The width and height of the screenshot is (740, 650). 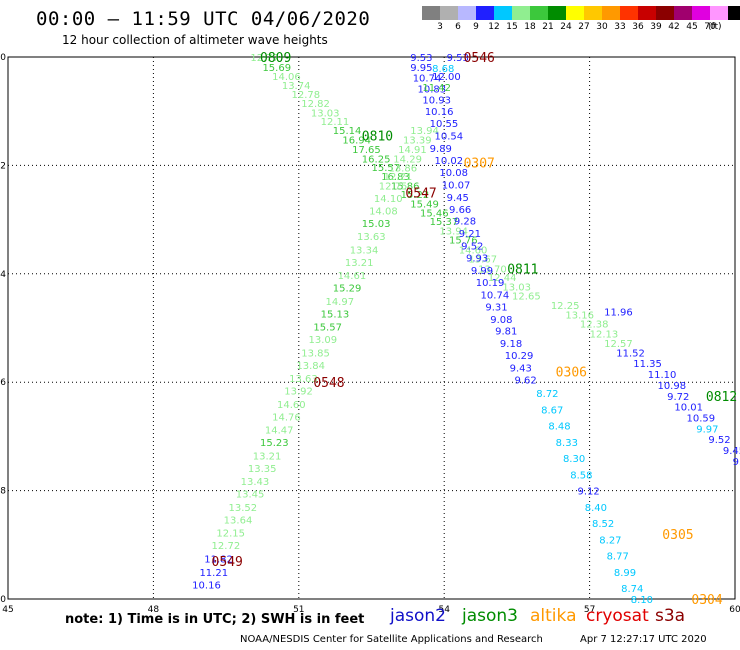 What do you see at coordinates (458, 27) in the screenshot?
I see `legend-tick-label: 6` at bounding box center [458, 27].